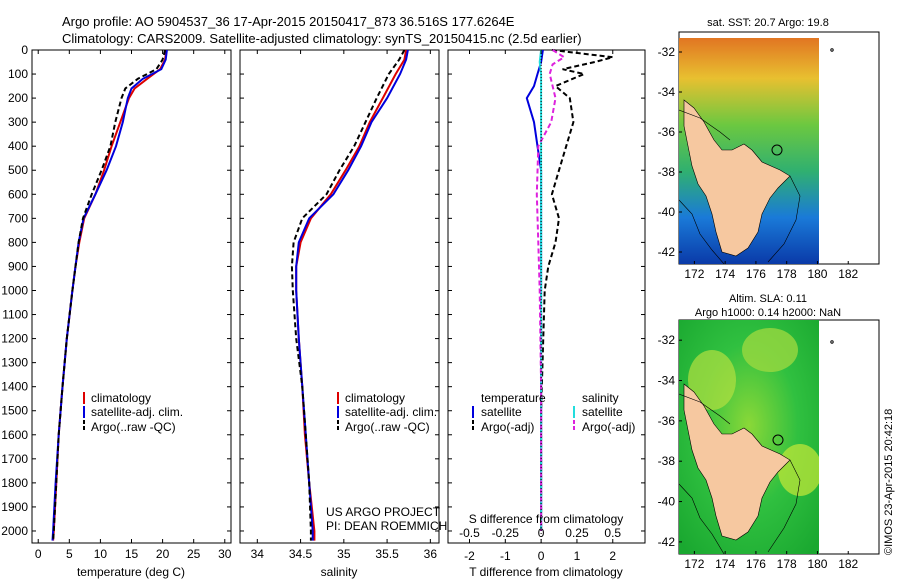 The height and width of the screenshot is (580, 900). I want to click on x-tick-label: 20, so click(163, 554).